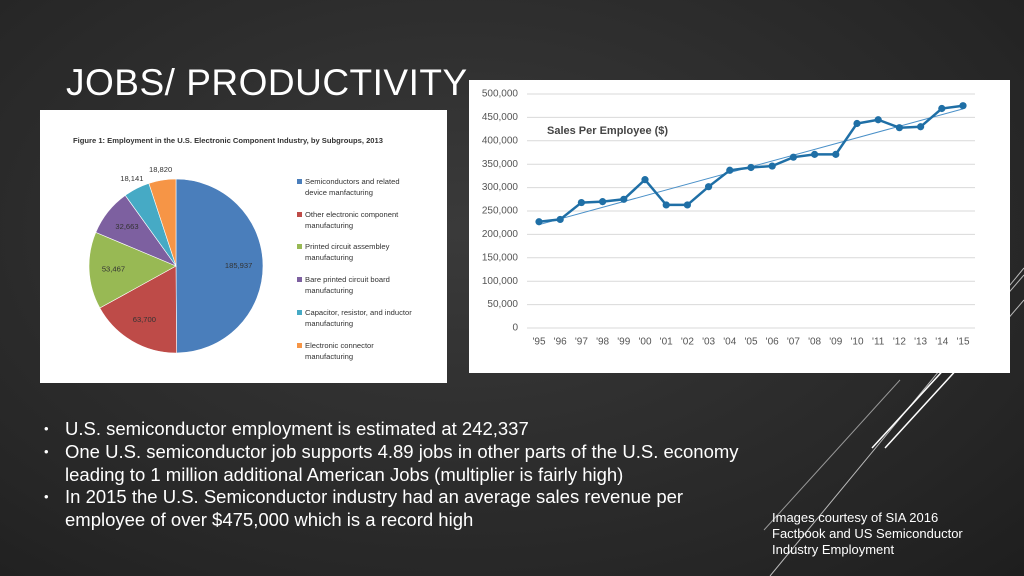 This screenshot has height=576, width=1024. Describe the element at coordinates (962, 342) in the screenshot. I see `x-tick-label: '15` at that location.